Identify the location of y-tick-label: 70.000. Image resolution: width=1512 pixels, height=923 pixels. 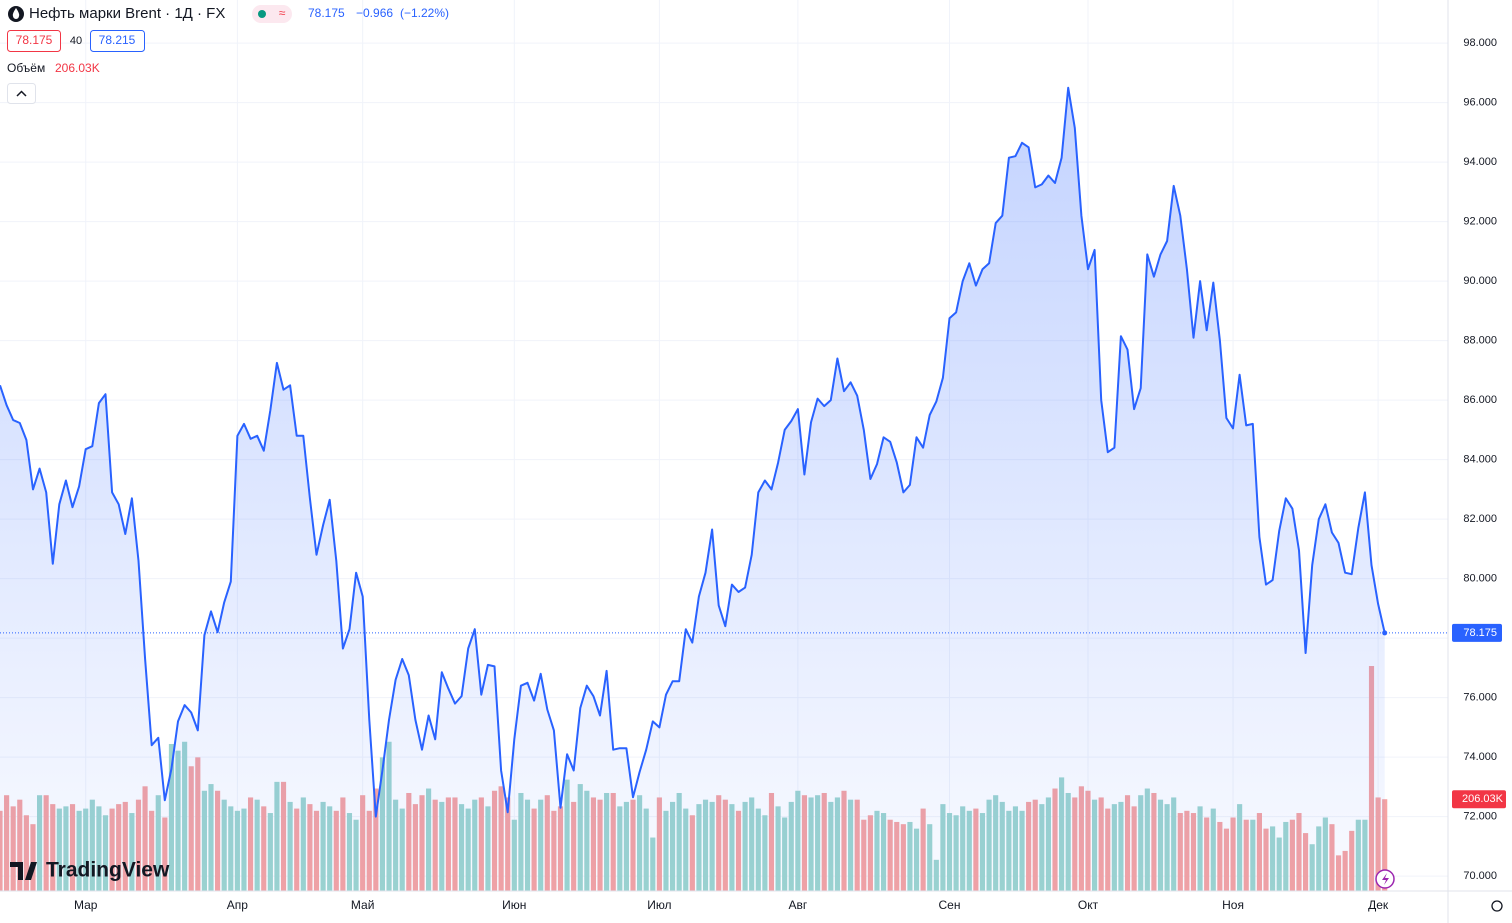
(1480, 876).